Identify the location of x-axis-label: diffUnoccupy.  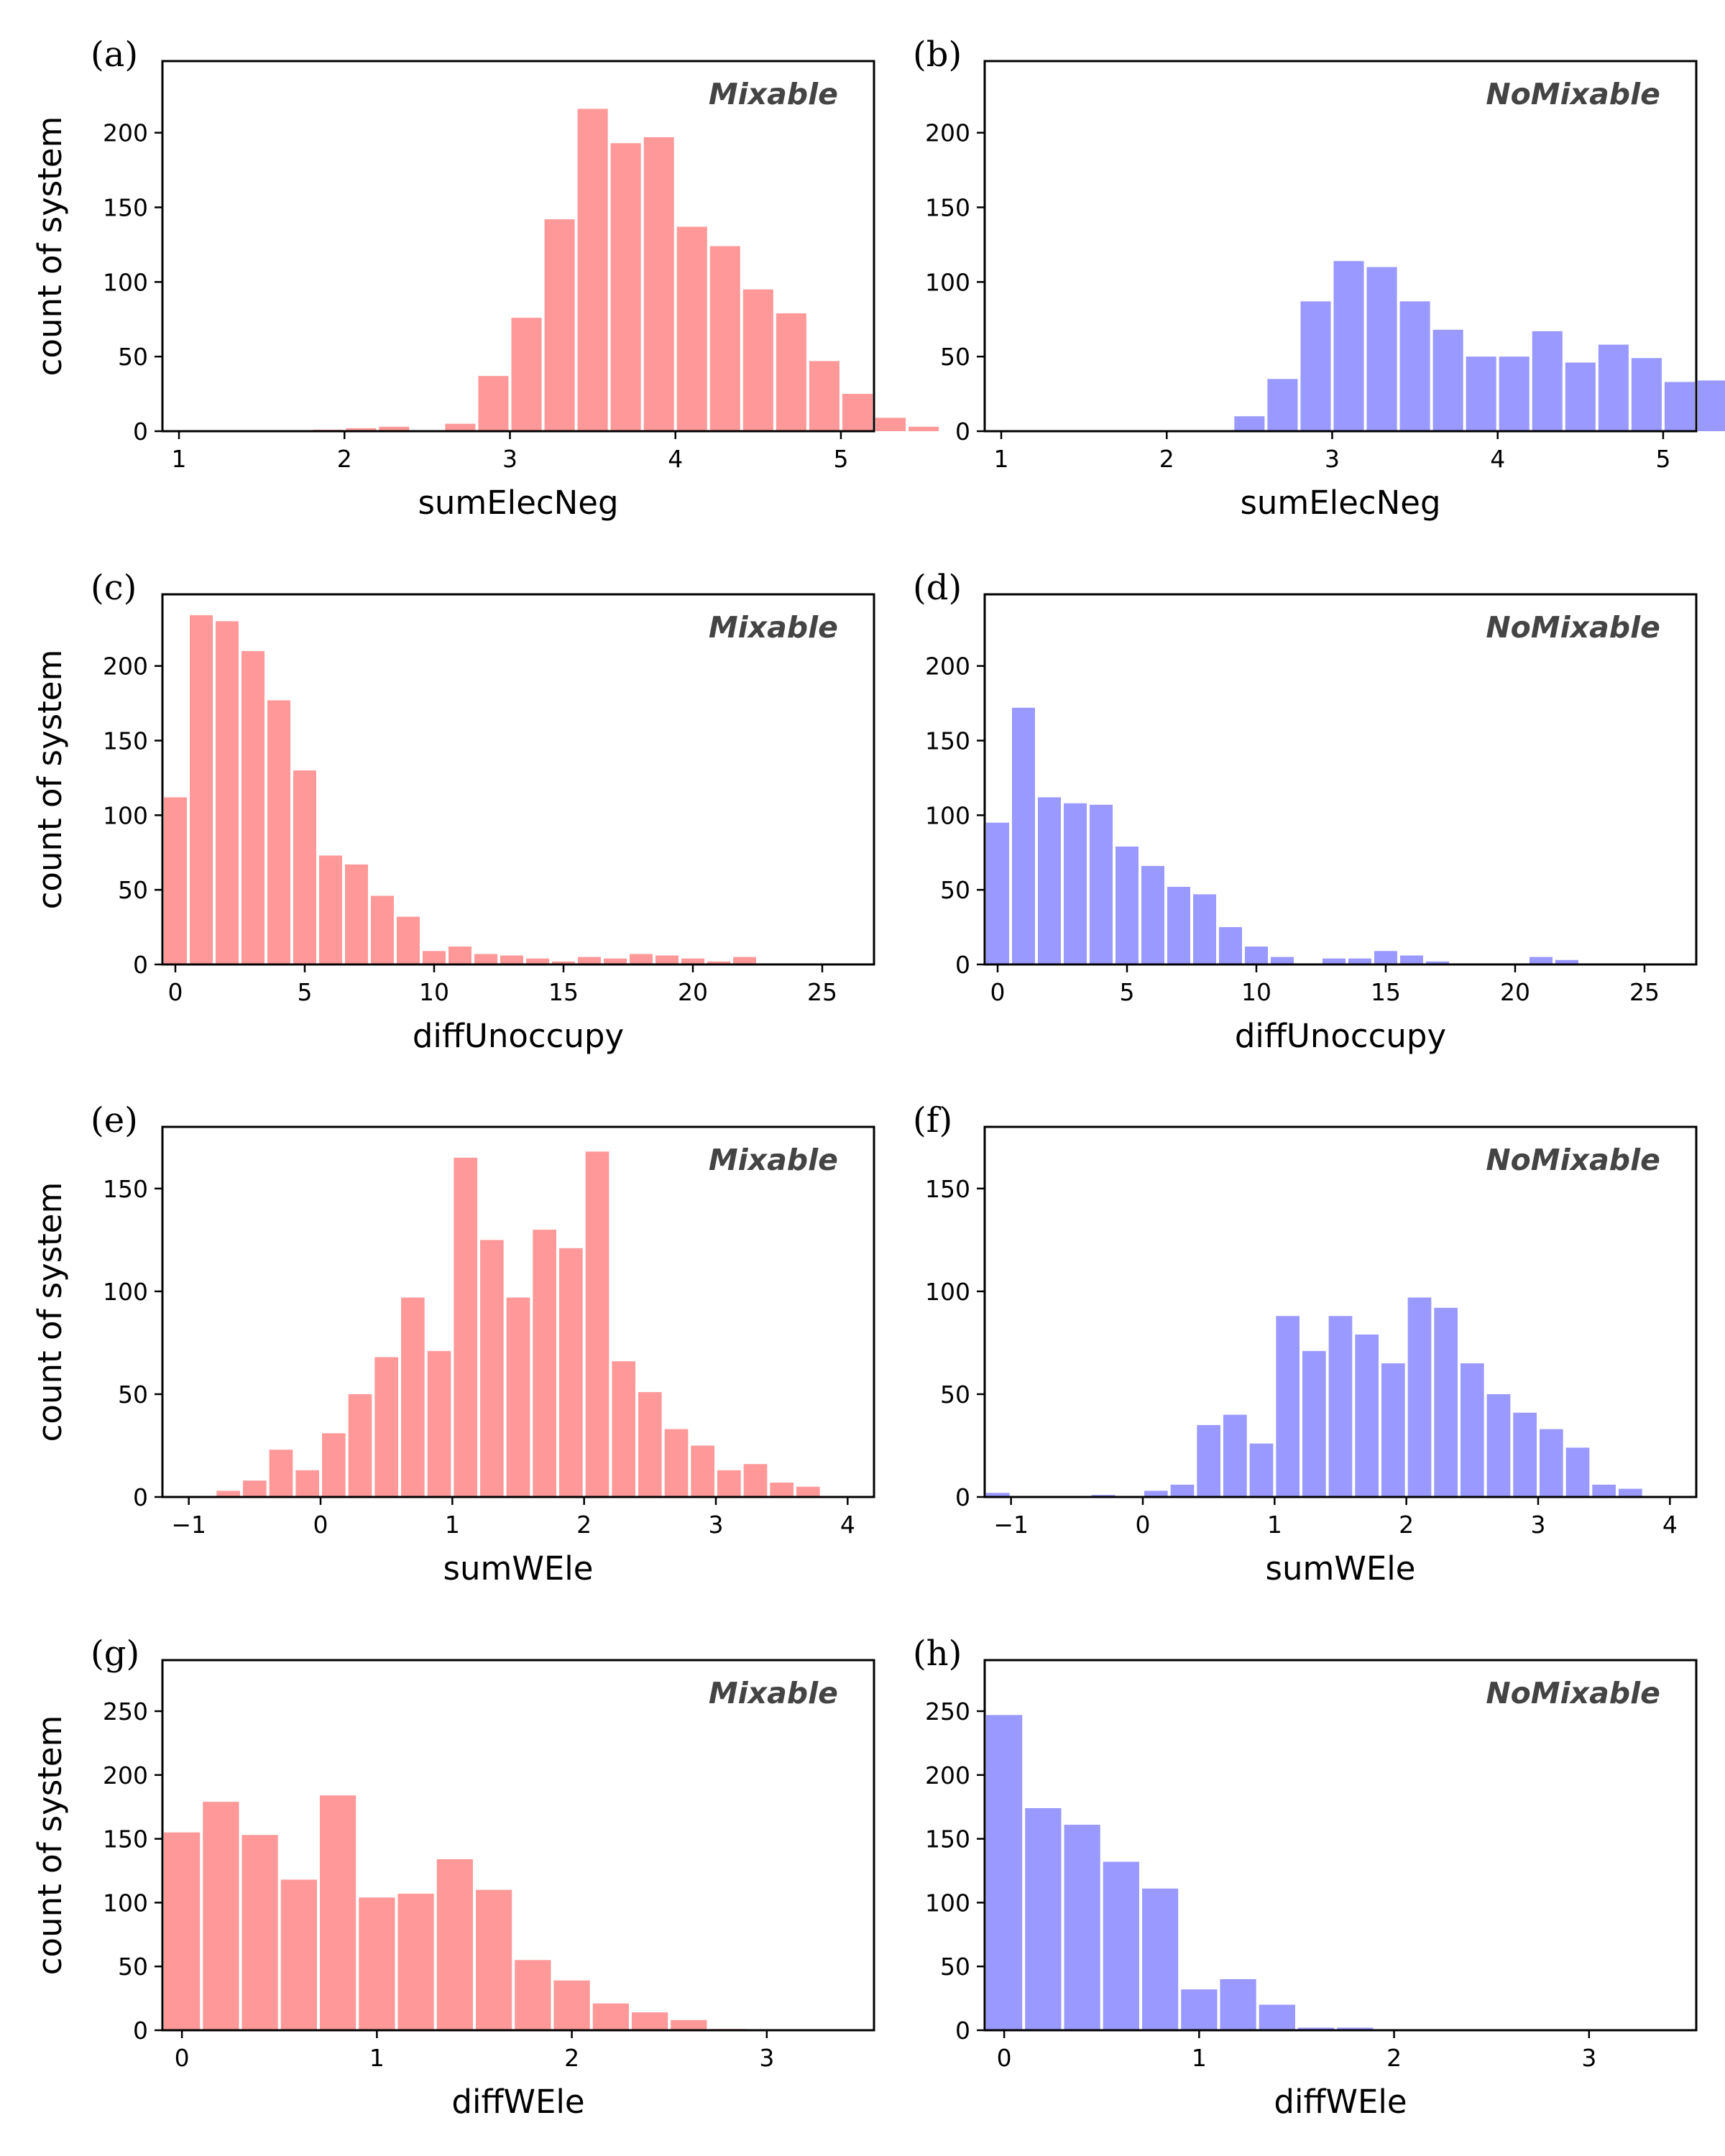
(1340, 1036).